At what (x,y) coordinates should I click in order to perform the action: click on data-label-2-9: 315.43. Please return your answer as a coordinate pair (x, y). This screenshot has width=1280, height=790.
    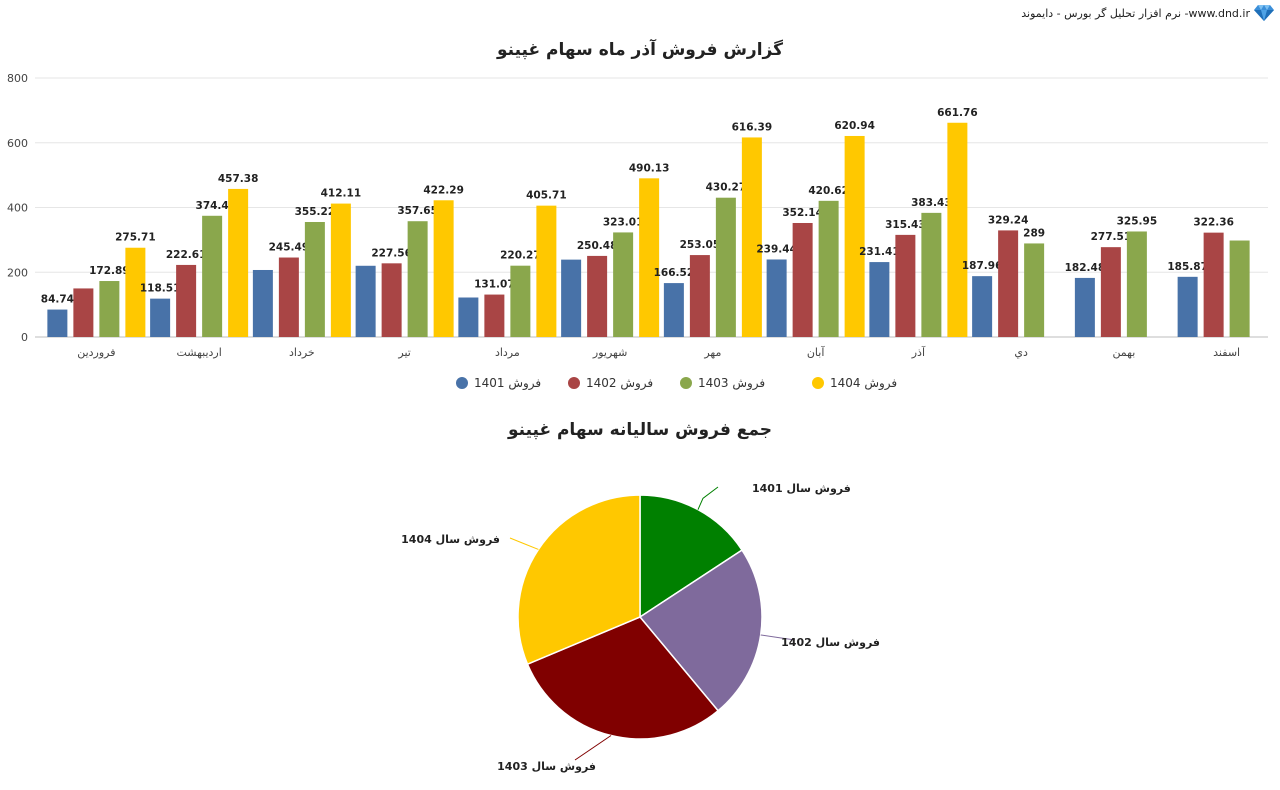
    Looking at the image, I should click on (905, 225).